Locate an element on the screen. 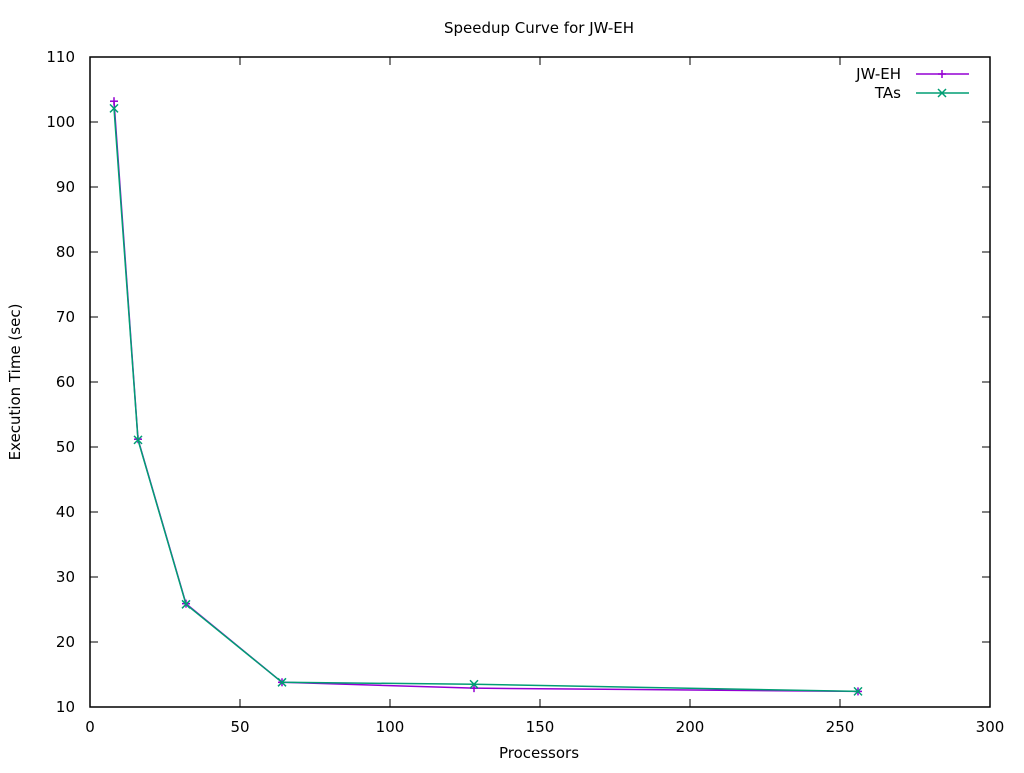  x-tick-label: 200 is located at coordinates (690, 727).